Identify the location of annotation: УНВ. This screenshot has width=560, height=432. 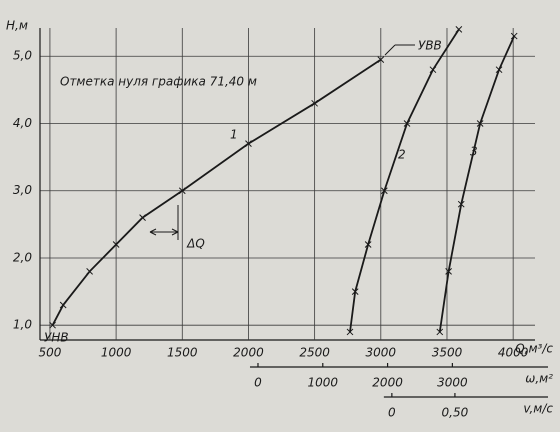
(56, 338).